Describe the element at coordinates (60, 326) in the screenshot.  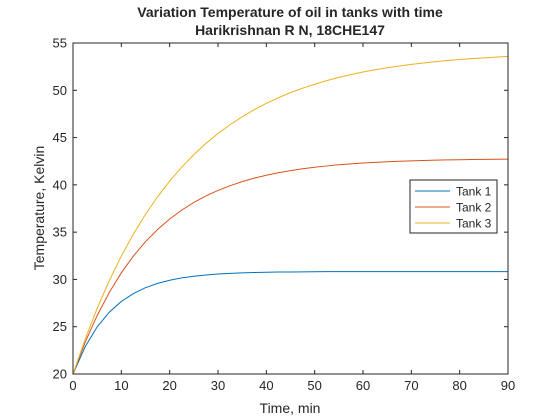
I see `y-tick-label: 25` at that location.